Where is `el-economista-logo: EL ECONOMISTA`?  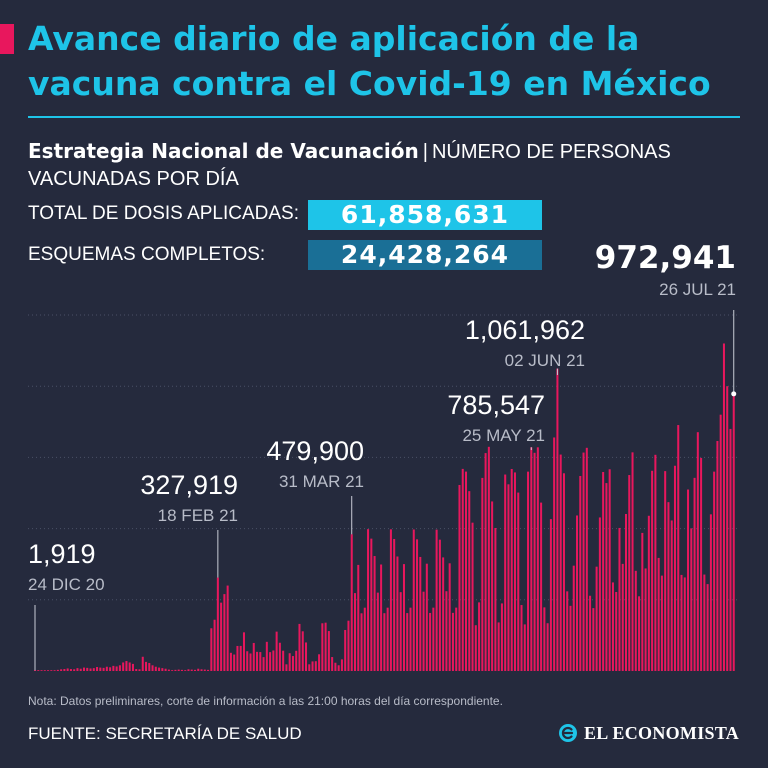 el-economista-logo: EL ECONOMISTA is located at coordinates (651, 733).